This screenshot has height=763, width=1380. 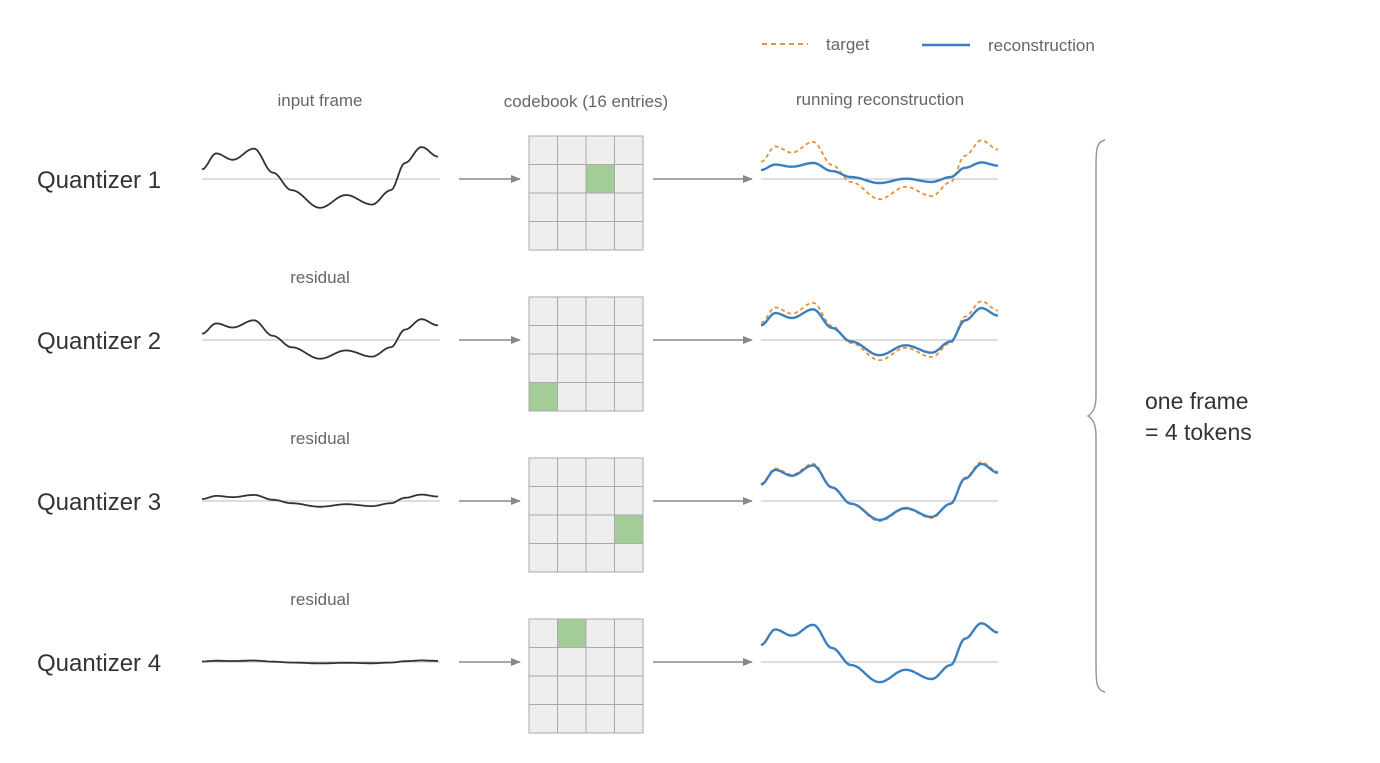 I want to click on quantizer-1-label: Quantizer 1, so click(x=99, y=180).